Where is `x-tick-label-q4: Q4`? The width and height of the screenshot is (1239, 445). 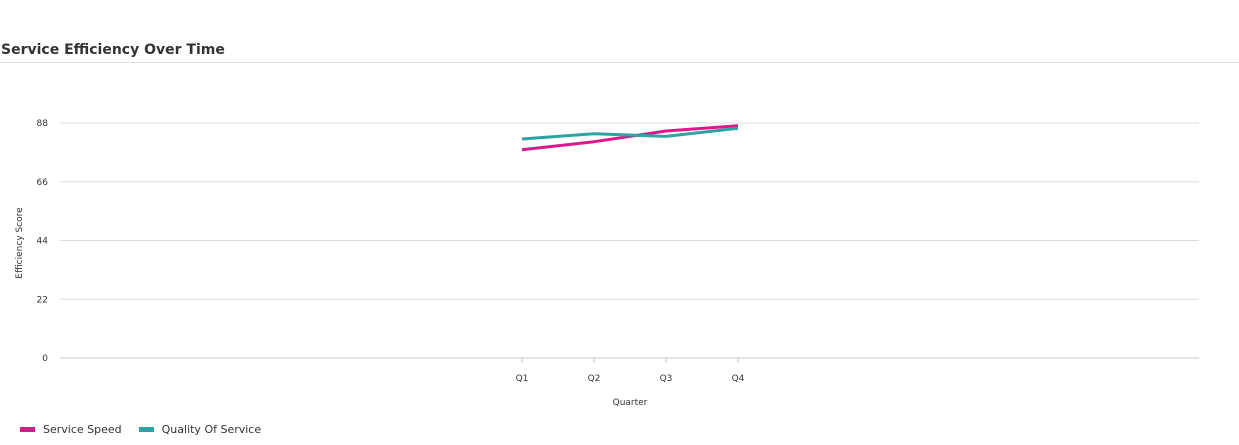
x-tick-label-q4: Q4 is located at coordinates (738, 379).